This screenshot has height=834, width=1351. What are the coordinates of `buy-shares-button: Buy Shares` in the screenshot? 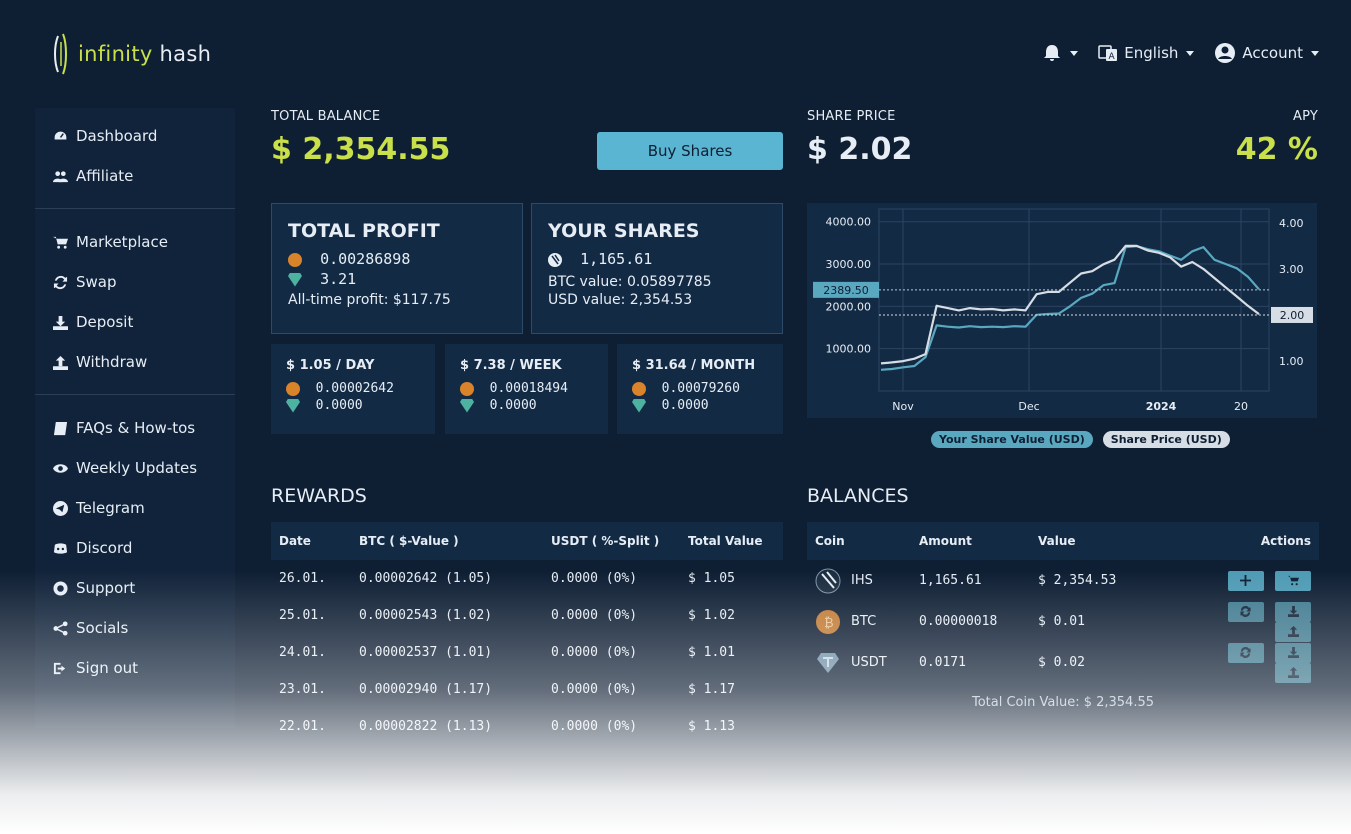 It's located at (690, 151).